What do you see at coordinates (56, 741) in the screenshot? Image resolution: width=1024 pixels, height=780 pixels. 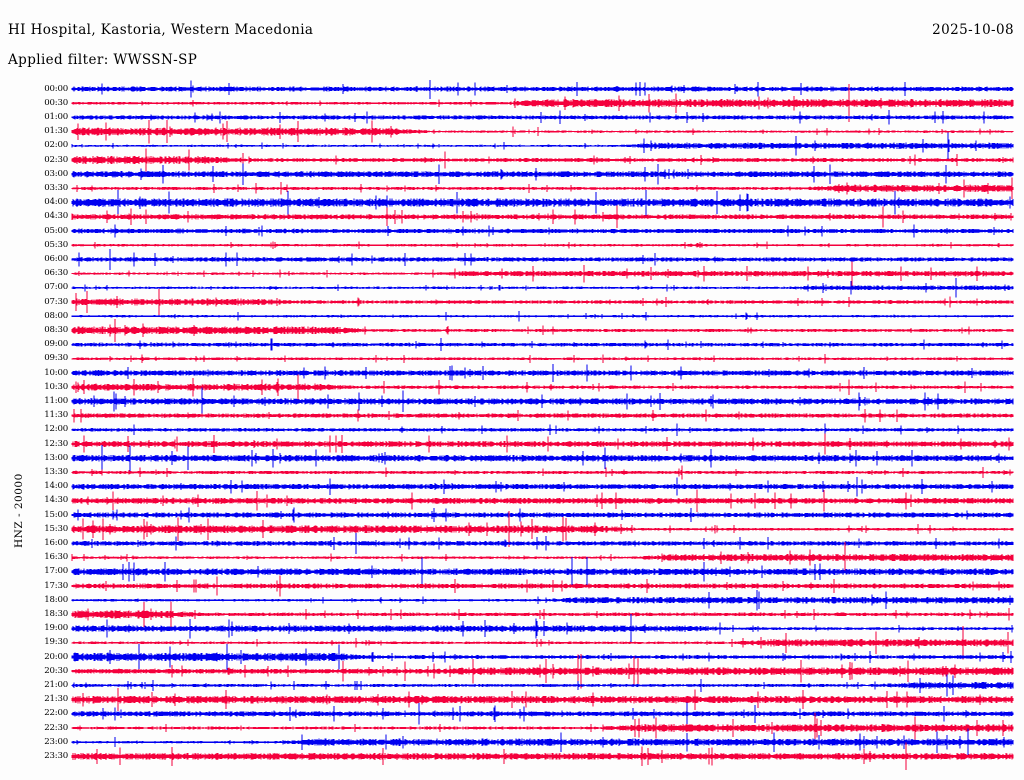 I see `time-label: 23:00` at bounding box center [56, 741].